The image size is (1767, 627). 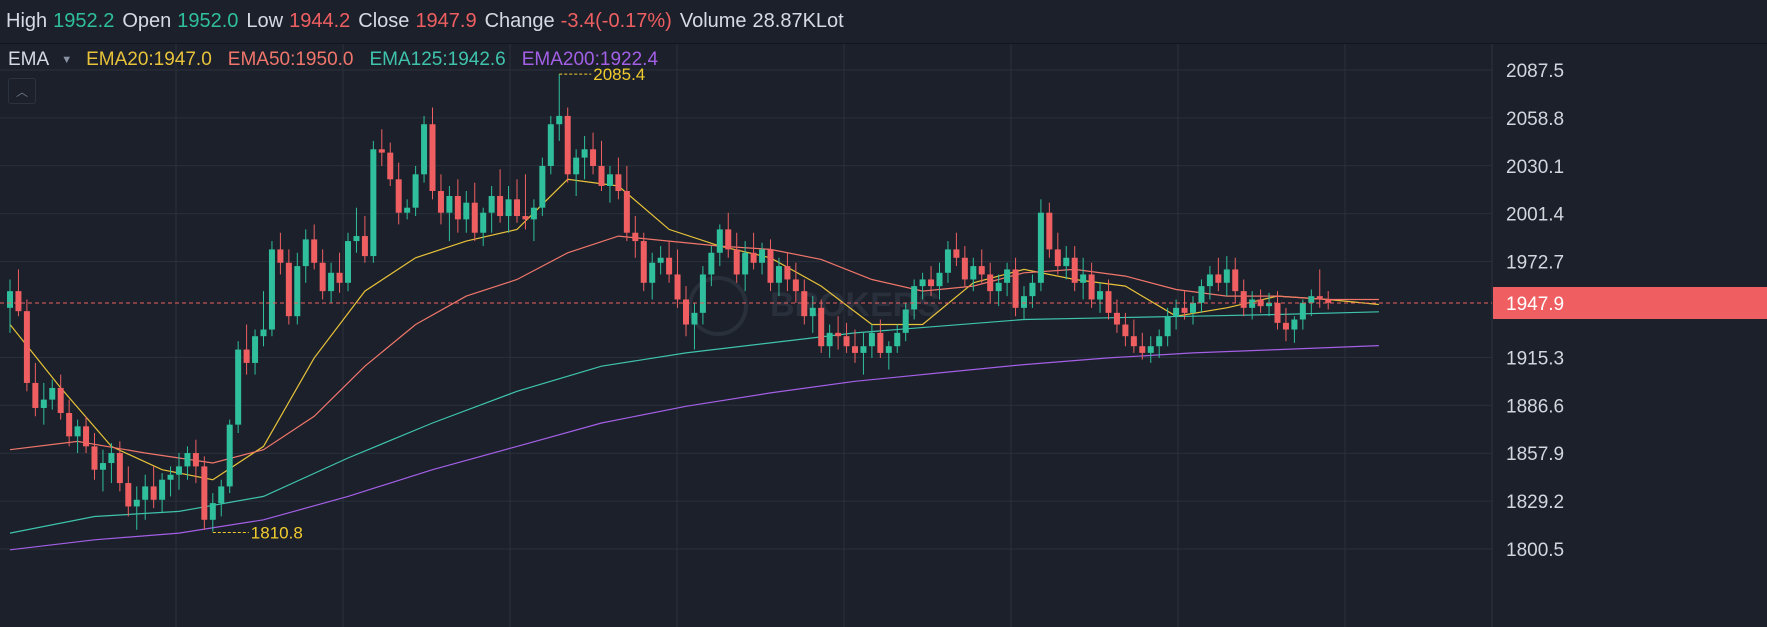 I want to click on collapse-legend-button: ︿, so click(x=22, y=91).